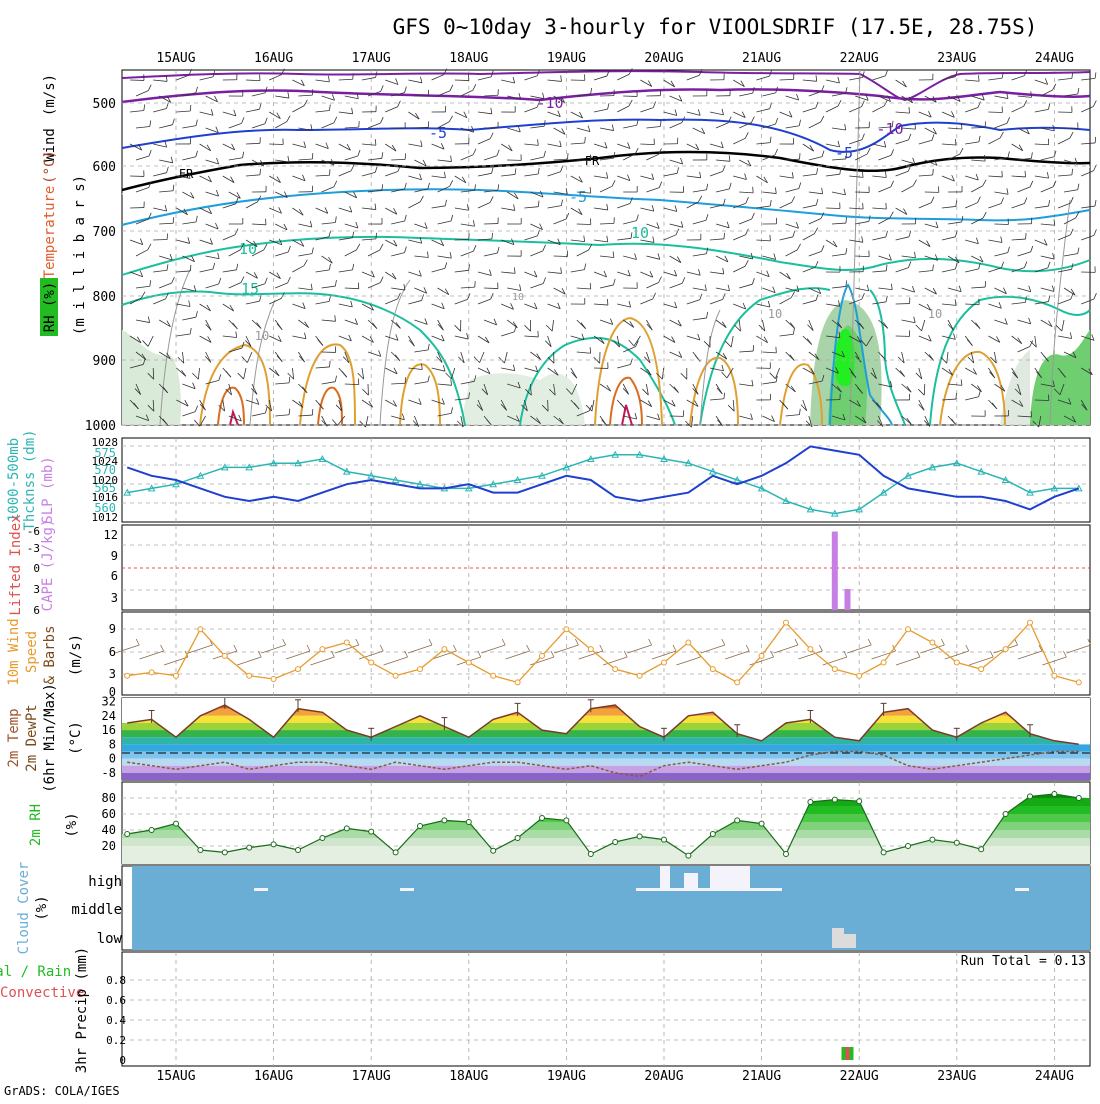  What do you see at coordinates (116, 1040) in the screenshot?
I see `precip-tick: 0.2` at bounding box center [116, 1040].